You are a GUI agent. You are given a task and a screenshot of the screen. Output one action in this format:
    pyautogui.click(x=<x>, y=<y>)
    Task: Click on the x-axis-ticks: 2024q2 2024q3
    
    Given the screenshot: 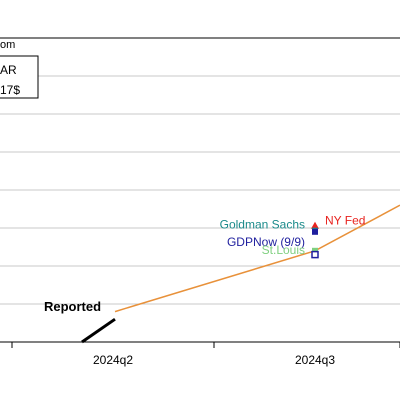 What is the action you would take?
    pyautogui.click(x=205, y=354)
    